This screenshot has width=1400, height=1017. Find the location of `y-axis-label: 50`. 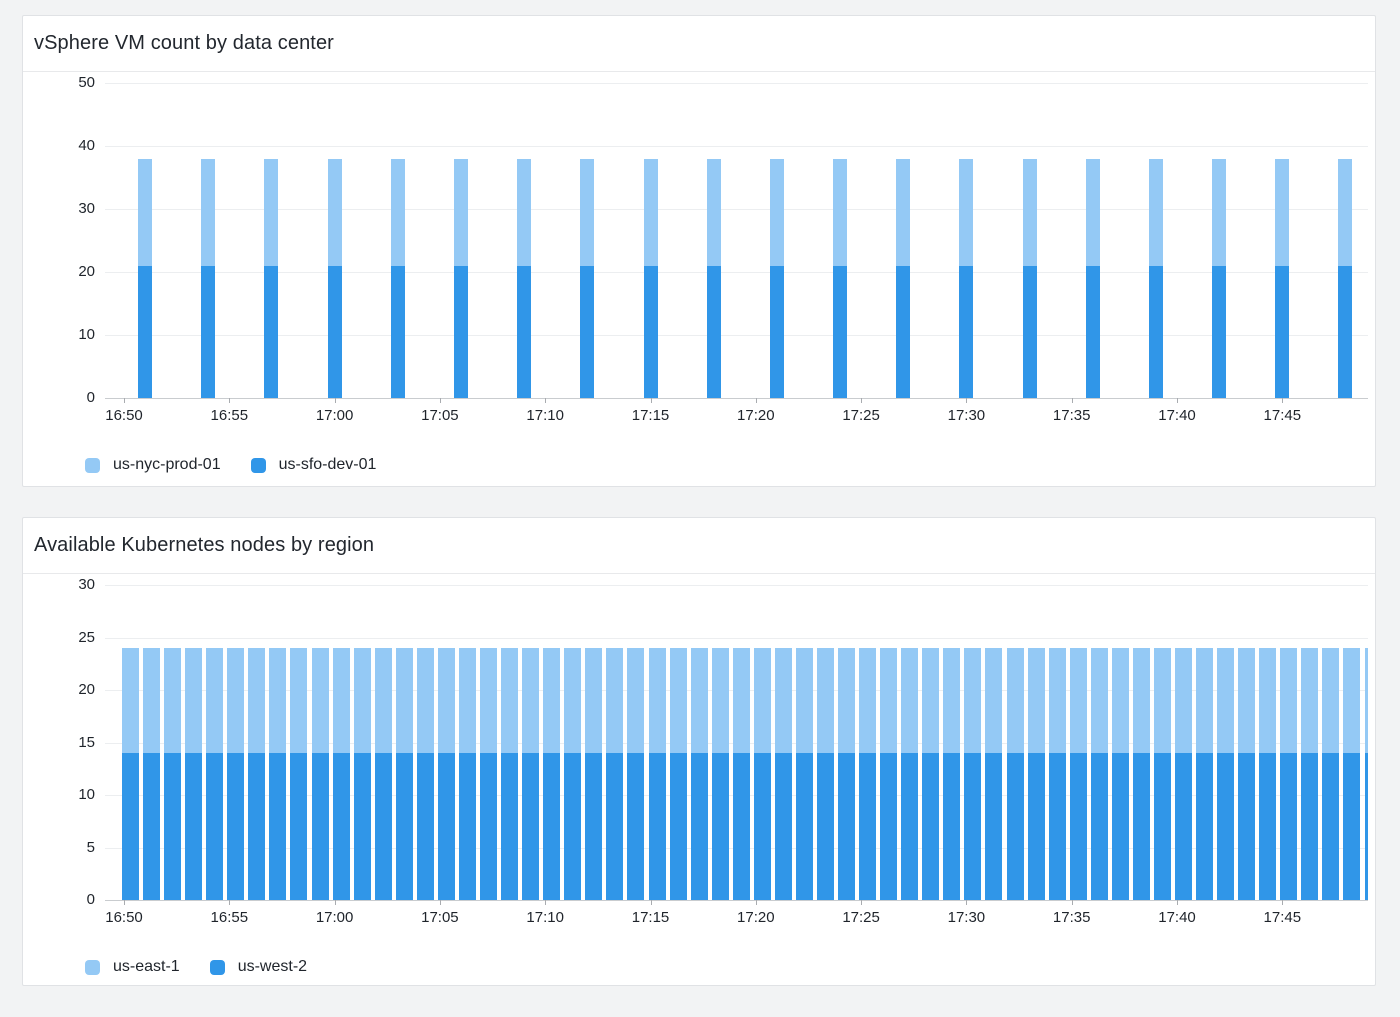

y-axis-label: 50 is located at coordinates (86, 82).